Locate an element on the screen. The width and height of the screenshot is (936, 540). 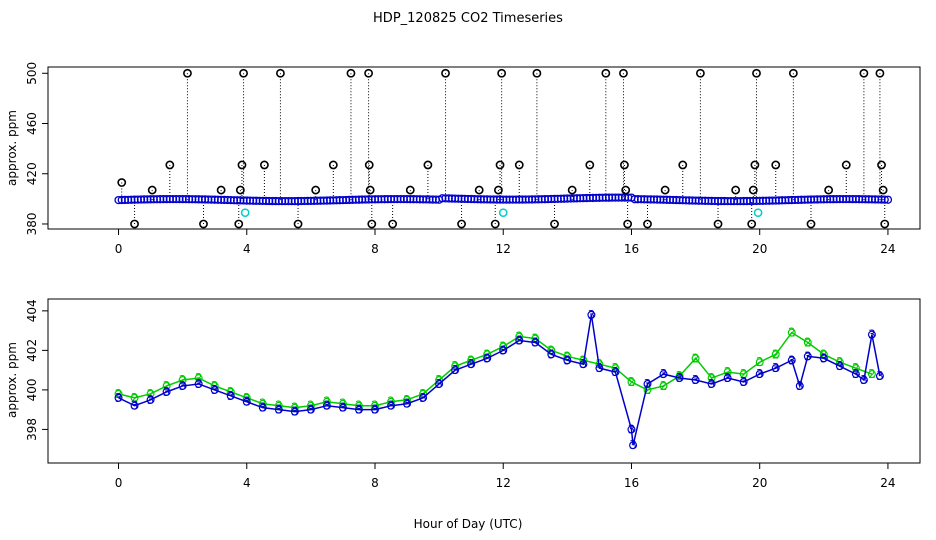
top-x-tick-label: 16 is located at coordinates (631, 249).